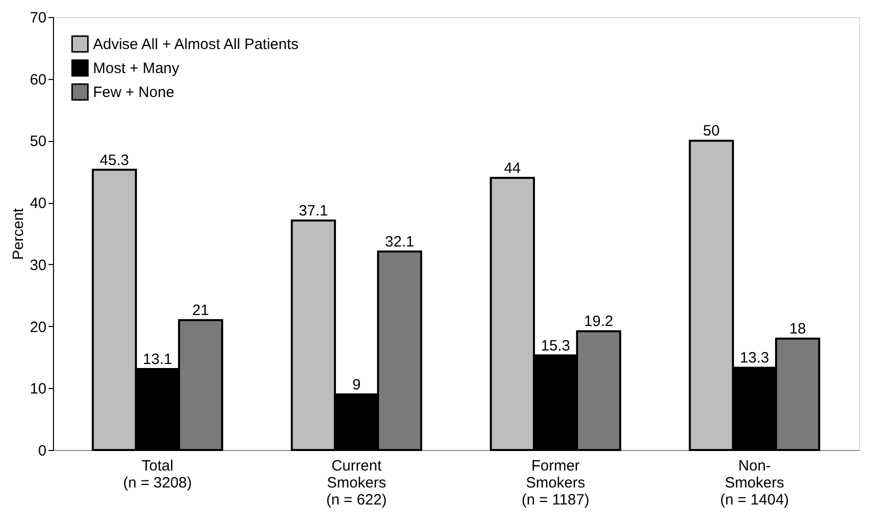 The width and height of the screenshot is (869, 517). What do you see at coordinates (399, 241) in the screenshot?
I see `data-label: 32.1` at bounding box center [399, 241].